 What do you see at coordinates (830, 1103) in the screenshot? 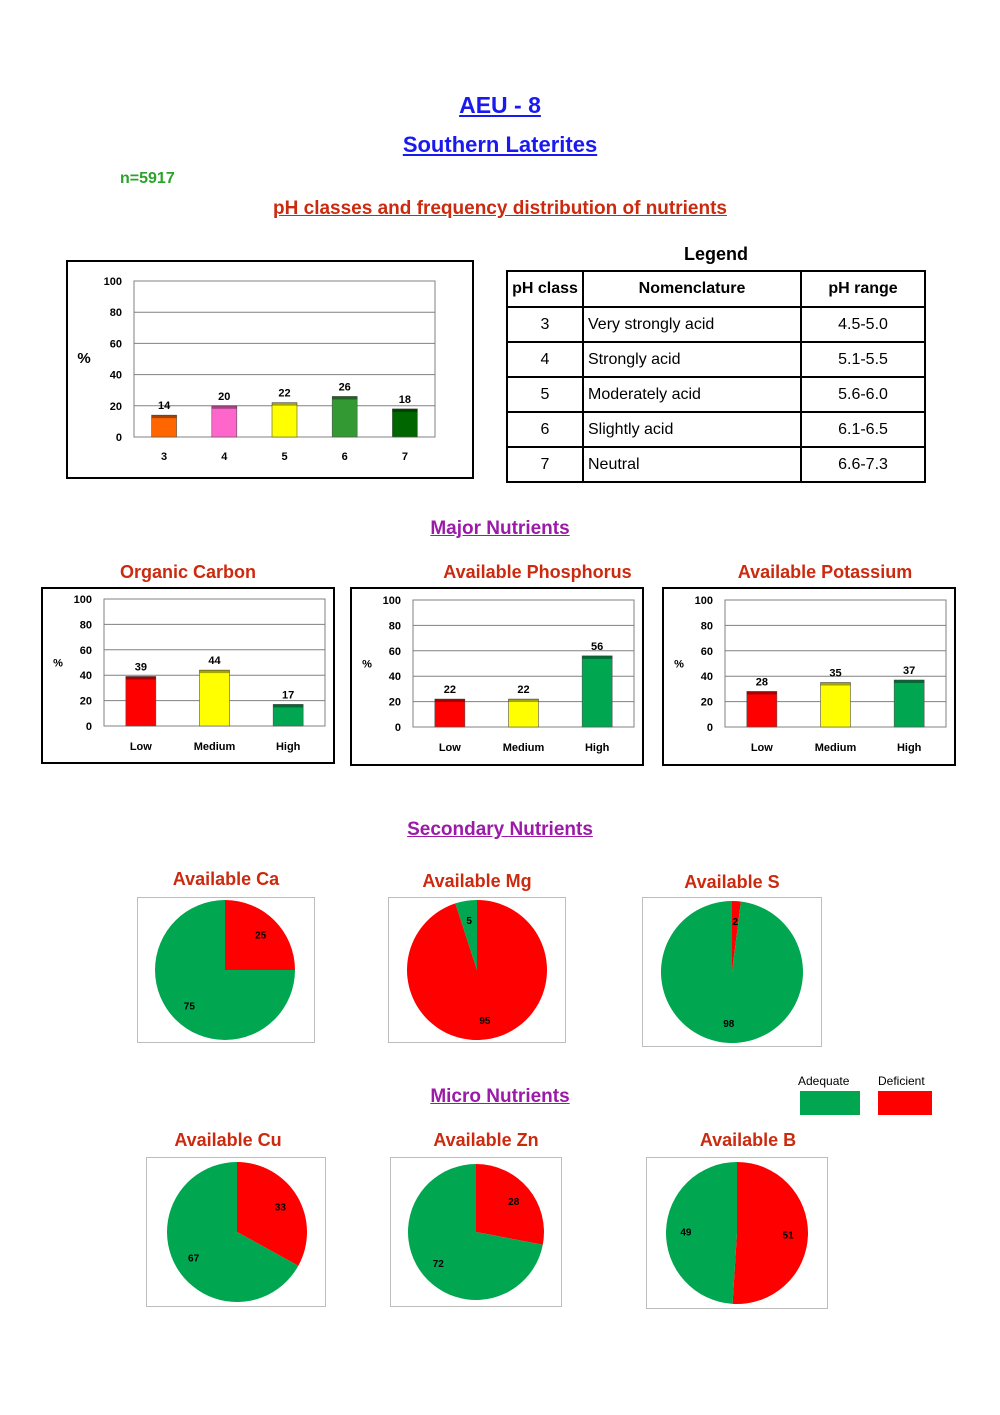
I see `legend-adequate-swatch` at bounding box center [830, 1103].